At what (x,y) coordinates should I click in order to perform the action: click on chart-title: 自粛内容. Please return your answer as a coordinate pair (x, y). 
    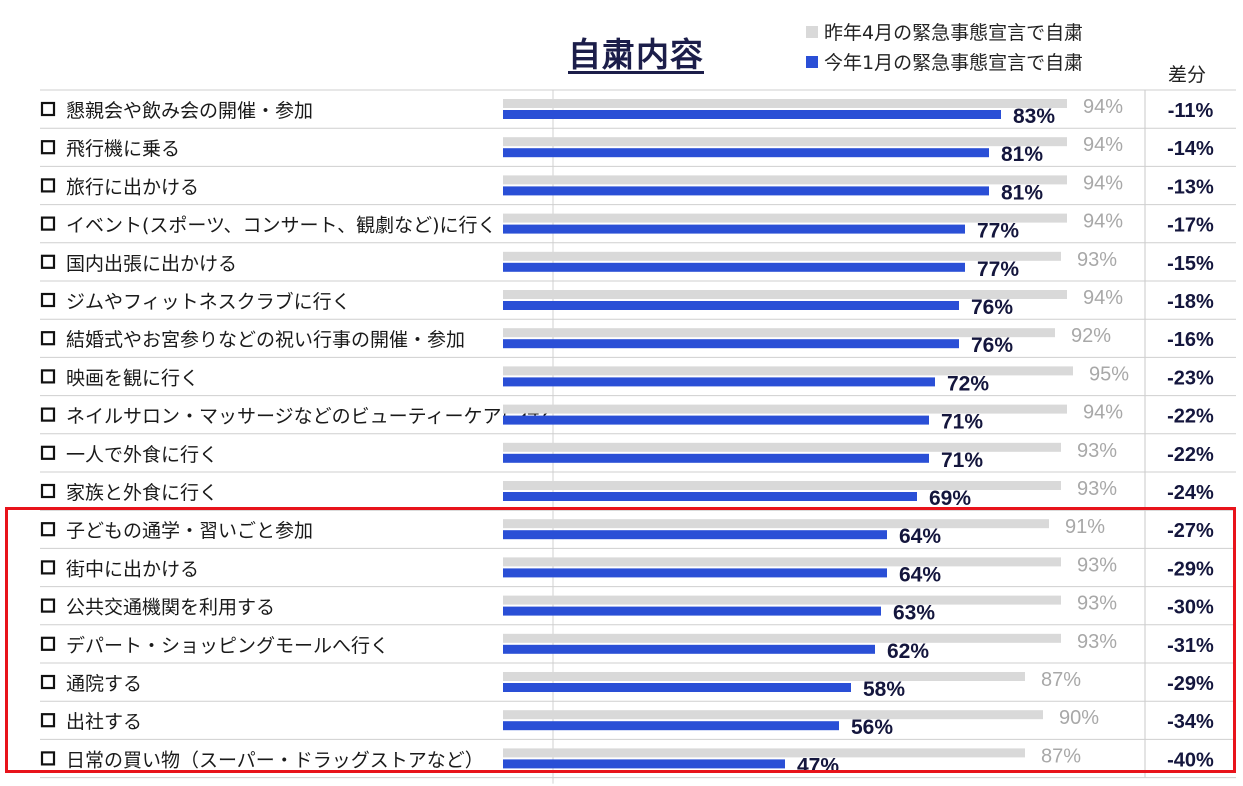
    Looking at the image, I should click on (636, 54).